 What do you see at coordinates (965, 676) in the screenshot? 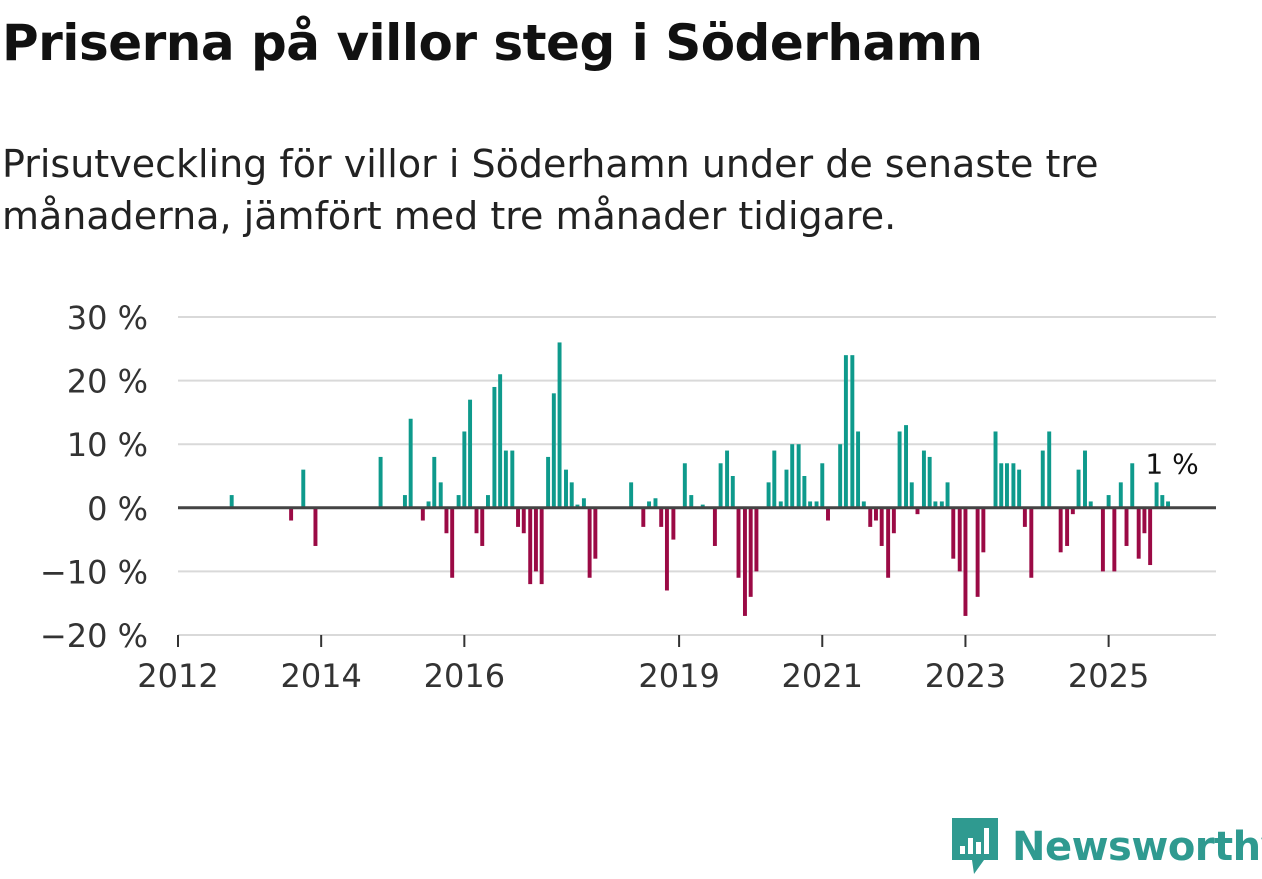
I see `x-tick-label: 2023` at bounding box center [965, 676].